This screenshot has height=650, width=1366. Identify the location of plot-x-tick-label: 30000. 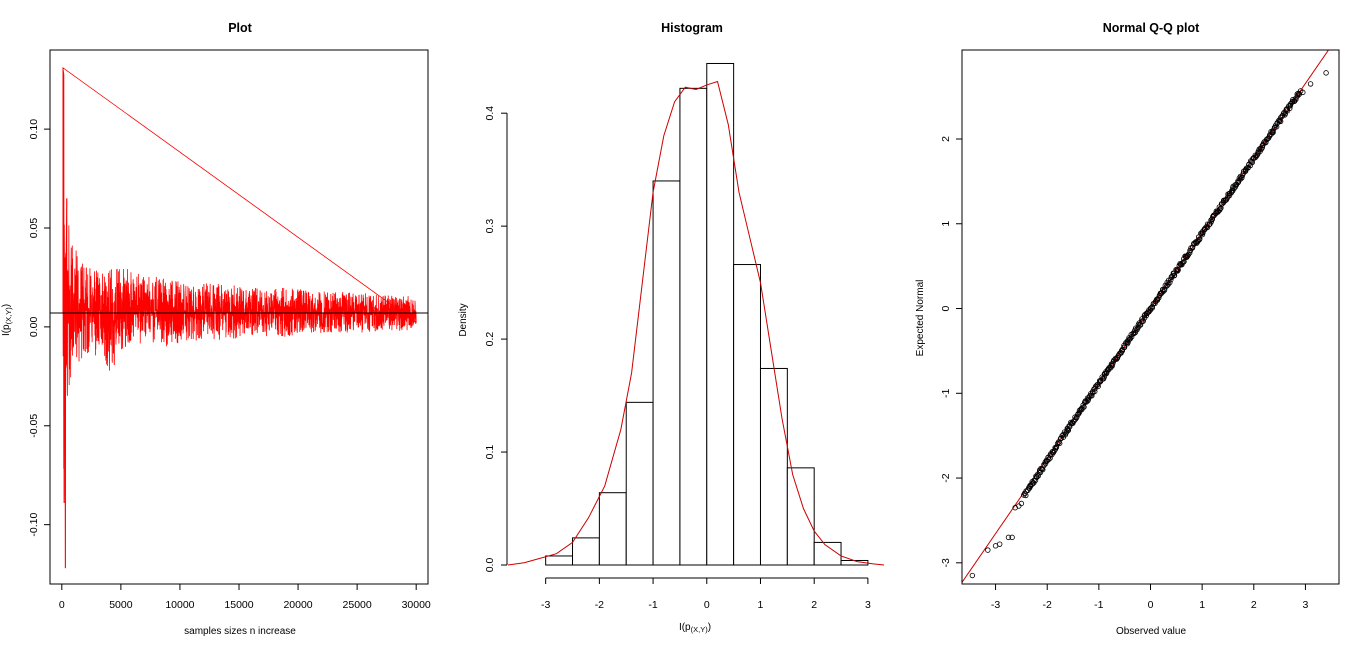
(416, 605).